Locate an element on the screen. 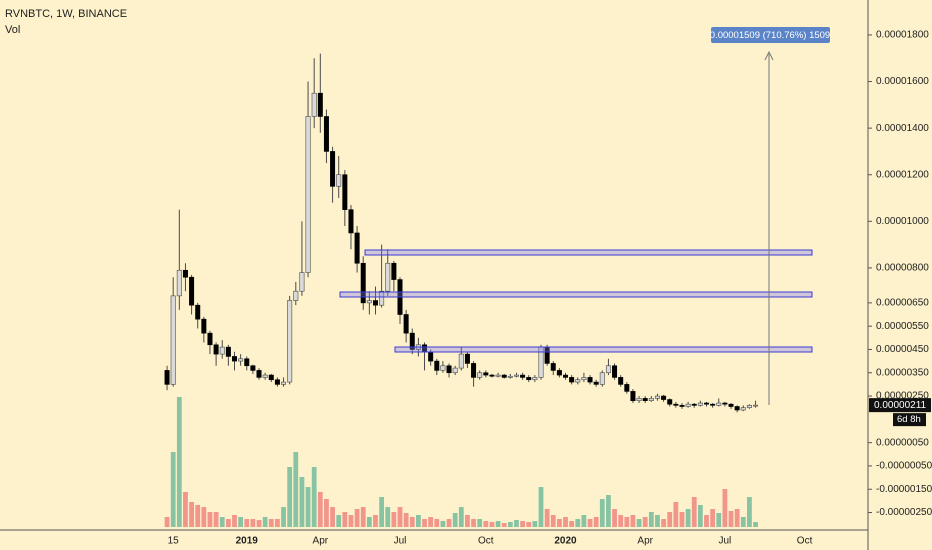 This screenshot has width=932, height=550. measure-label: 0.00001509 (710.76%) 1509 is located at coordinates (770, 35).